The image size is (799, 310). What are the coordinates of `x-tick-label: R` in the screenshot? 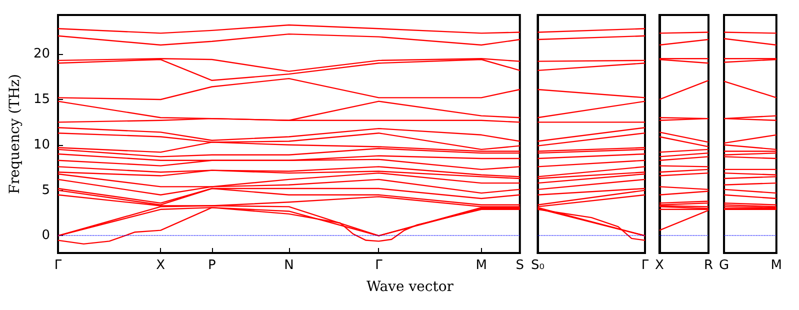 It's located at (709, 265).